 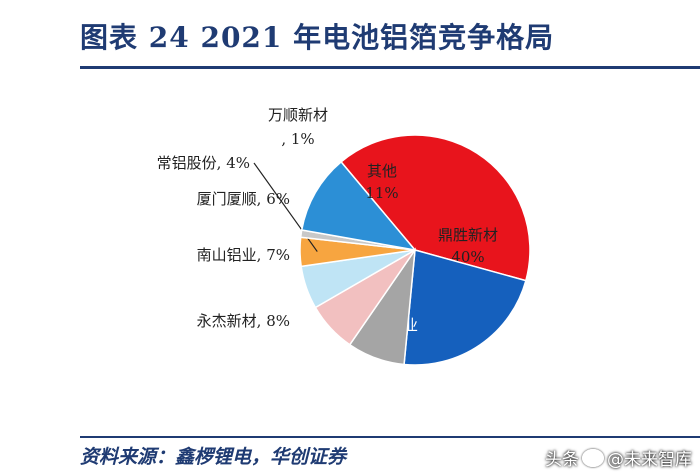 I want to click on slice-label-4: 南山铝业, 7%, so click(x=243, y=255).